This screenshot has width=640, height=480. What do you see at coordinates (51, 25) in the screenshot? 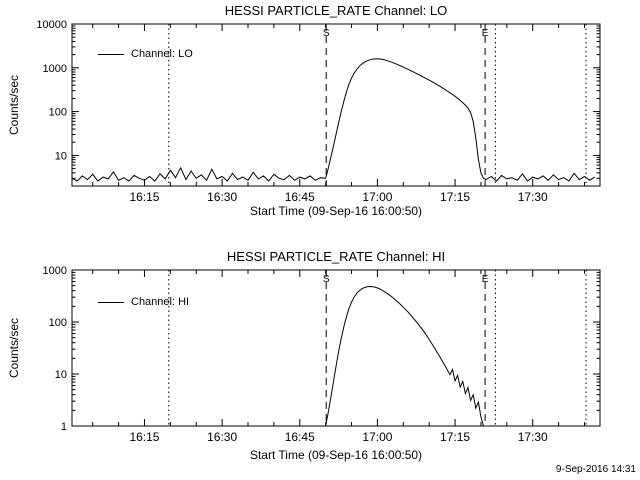
I see `y-tick-label: 10000` at bounding box center [51, 25].